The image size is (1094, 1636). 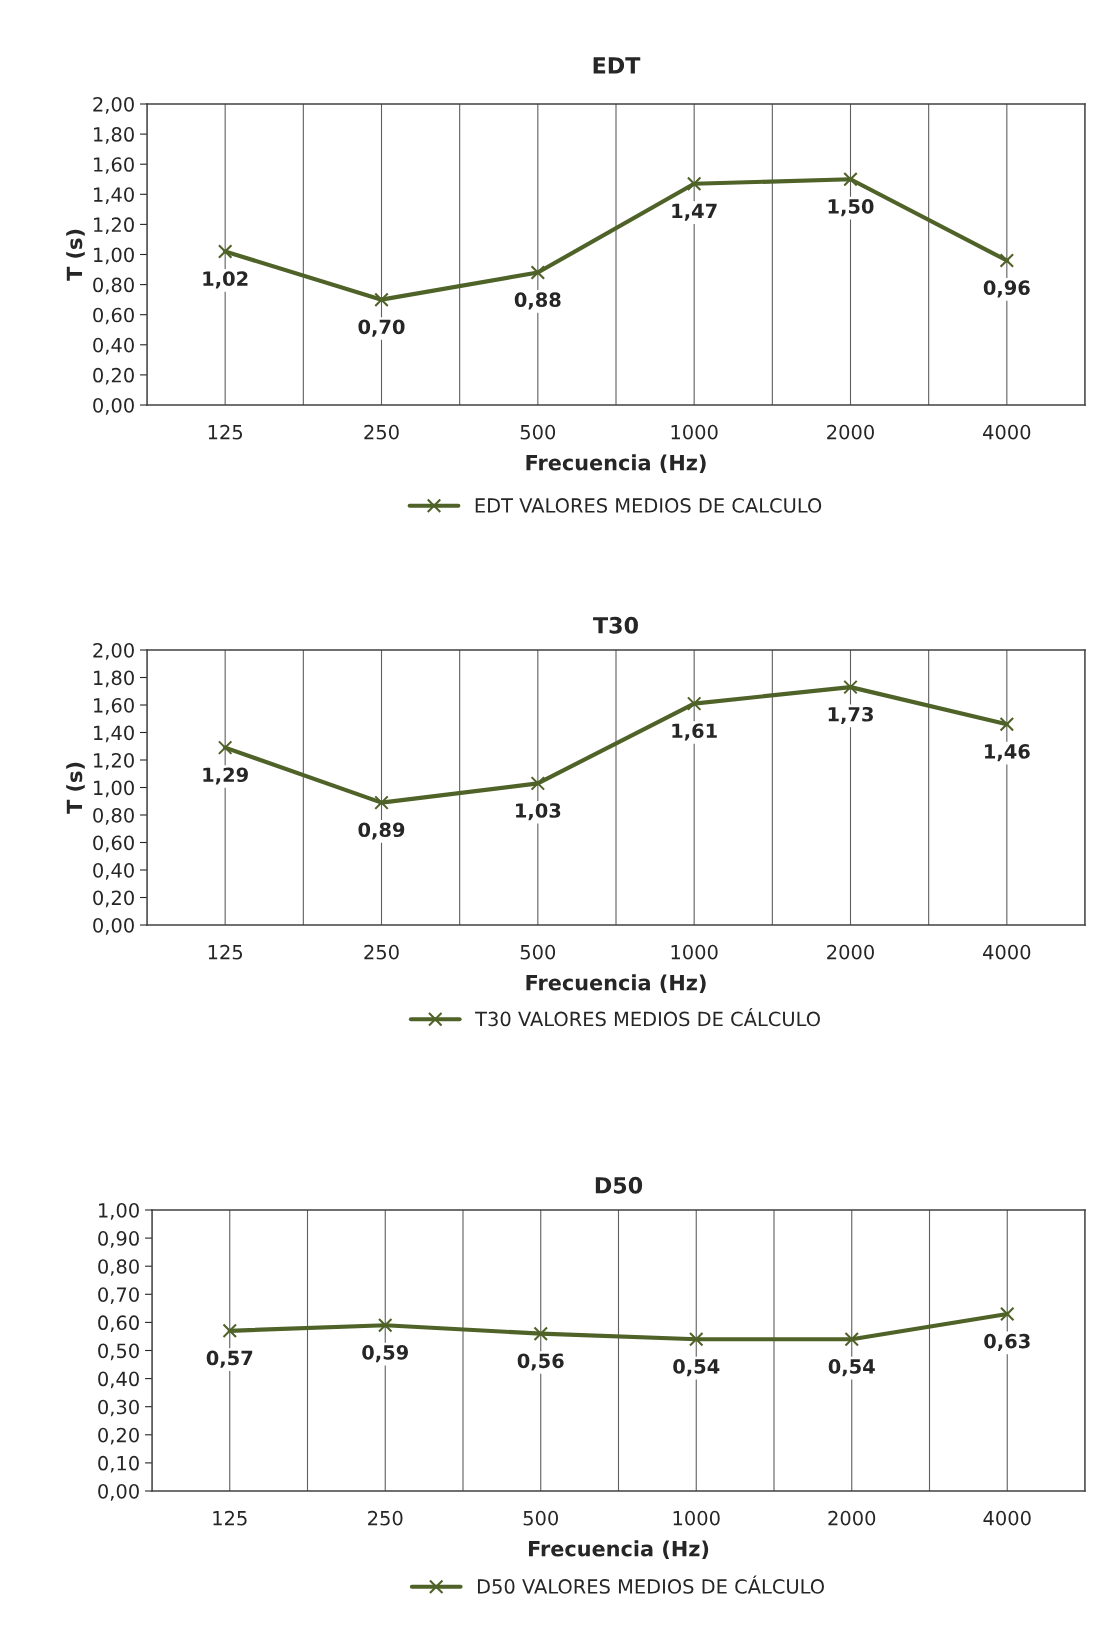 What do you see at coordinates (540, 1362) in the screenshot?
I see `data-label: 0,56` at bounding box center [540, 1362].